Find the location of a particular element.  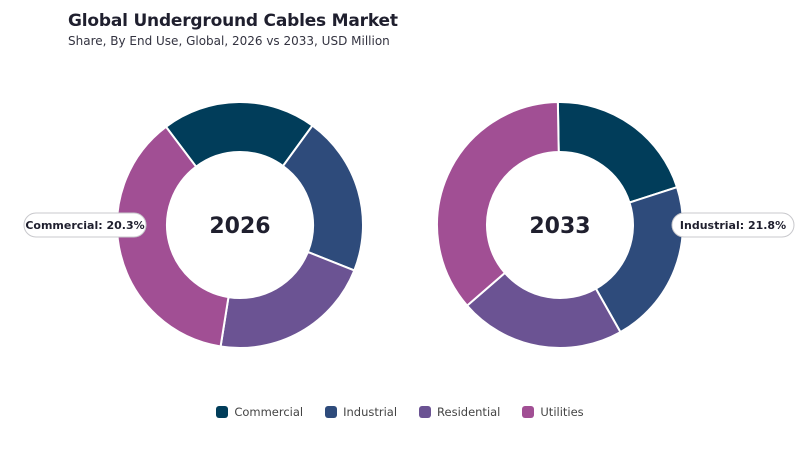

legend-label: Utilities is located at coordinates (562, 412).